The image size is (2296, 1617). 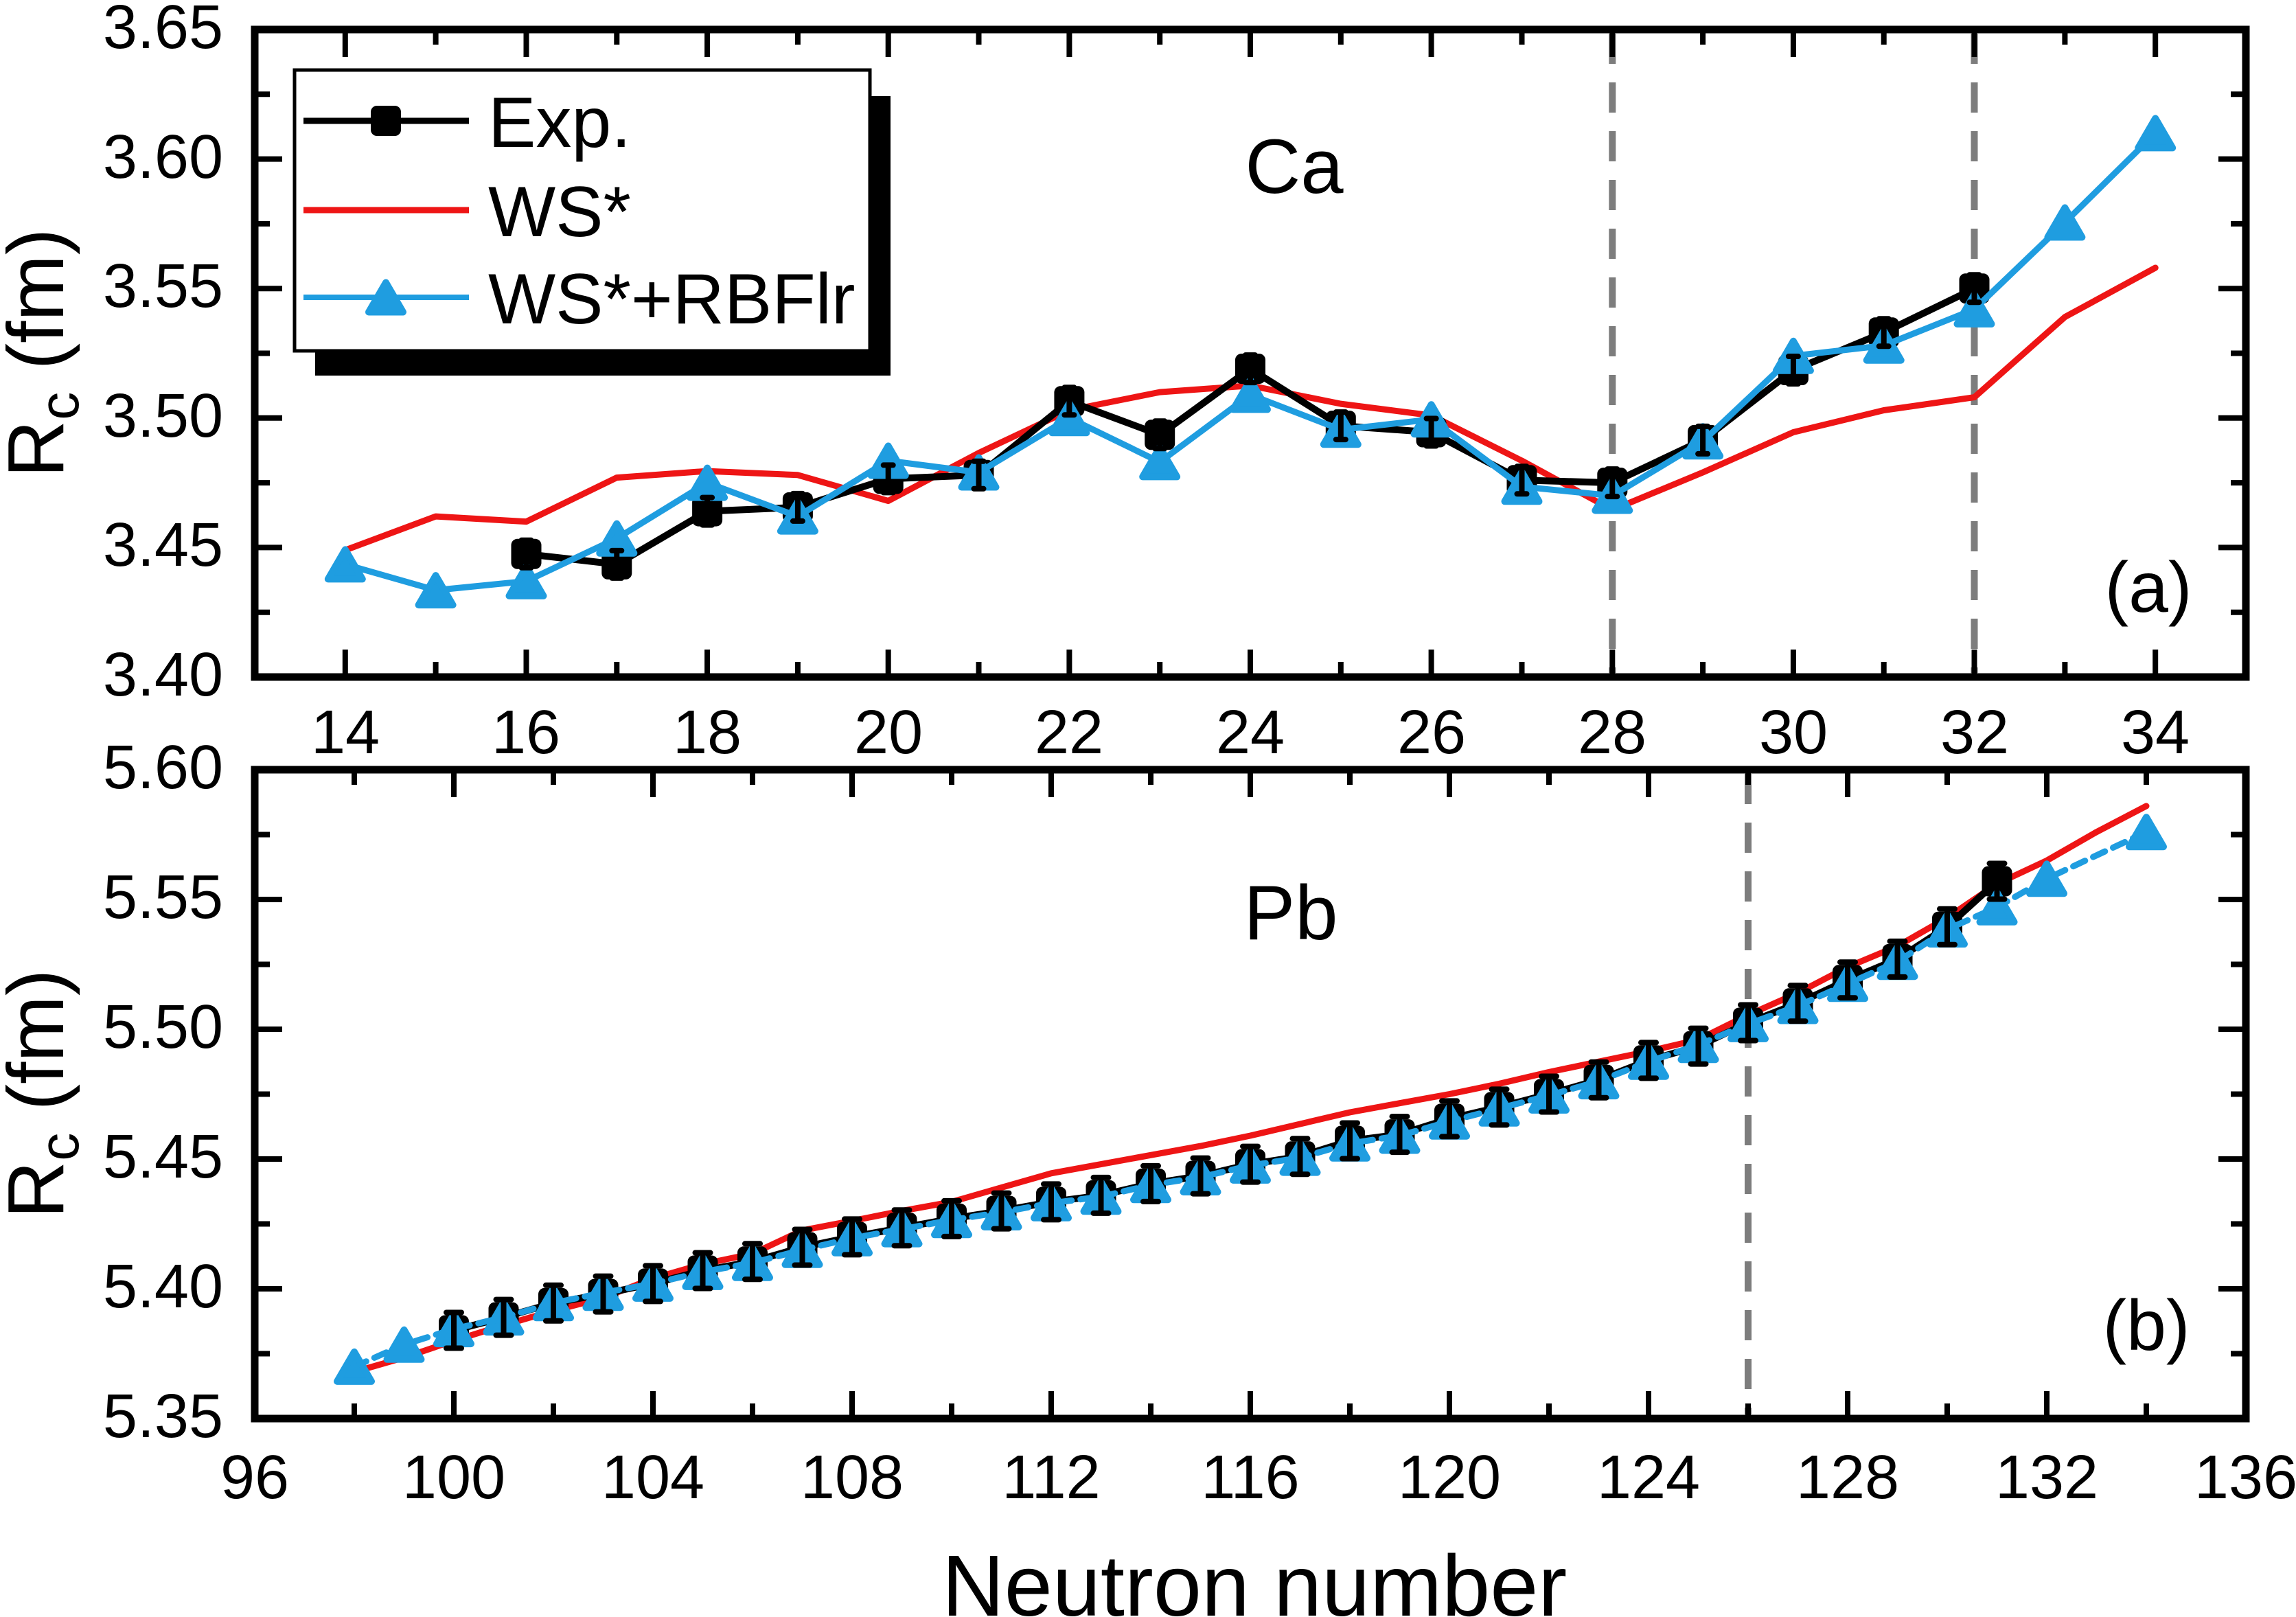 I want to click on svg-text: Pb, so click(x=1291, y=913).